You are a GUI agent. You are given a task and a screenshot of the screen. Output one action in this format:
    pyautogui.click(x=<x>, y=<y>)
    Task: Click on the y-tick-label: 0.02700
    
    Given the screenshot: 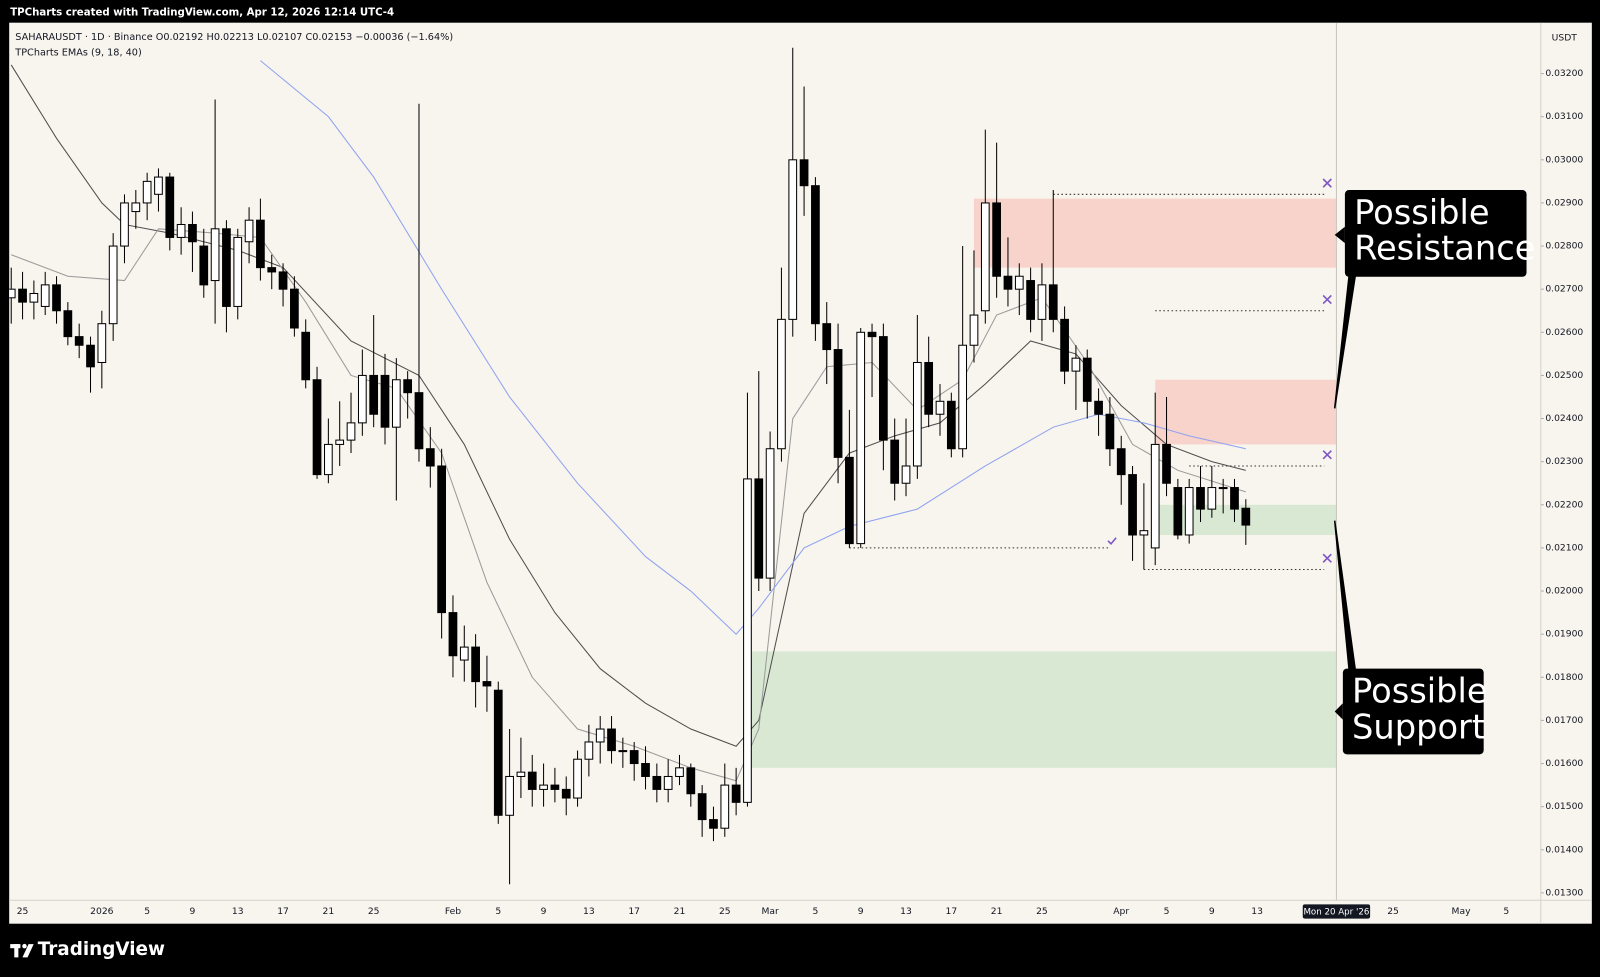 What is the action you would take?
    pyautogui.click(x=1564, y=289)
    